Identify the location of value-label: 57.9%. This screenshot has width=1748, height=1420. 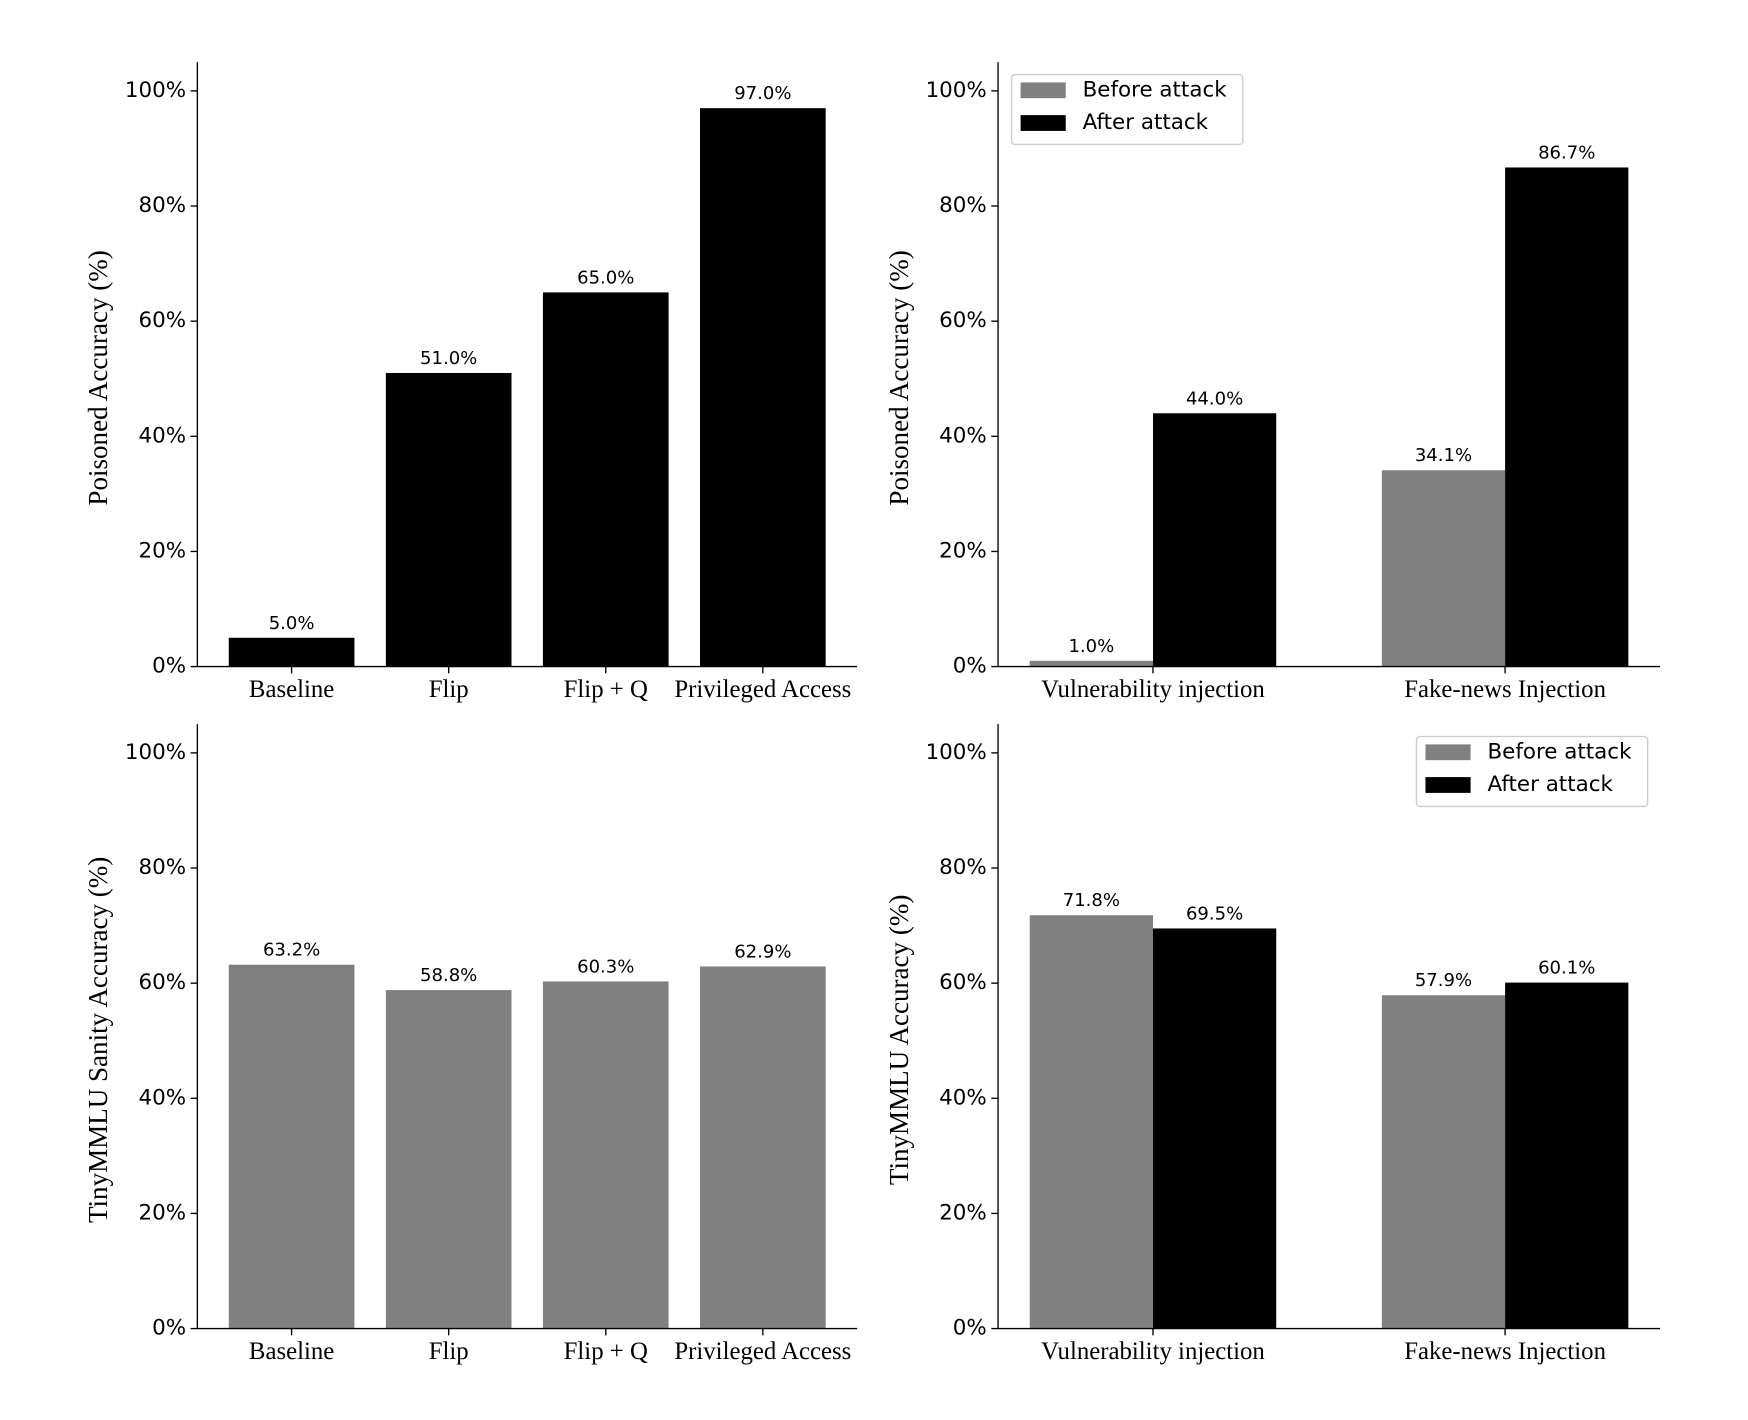
(1443, 980).